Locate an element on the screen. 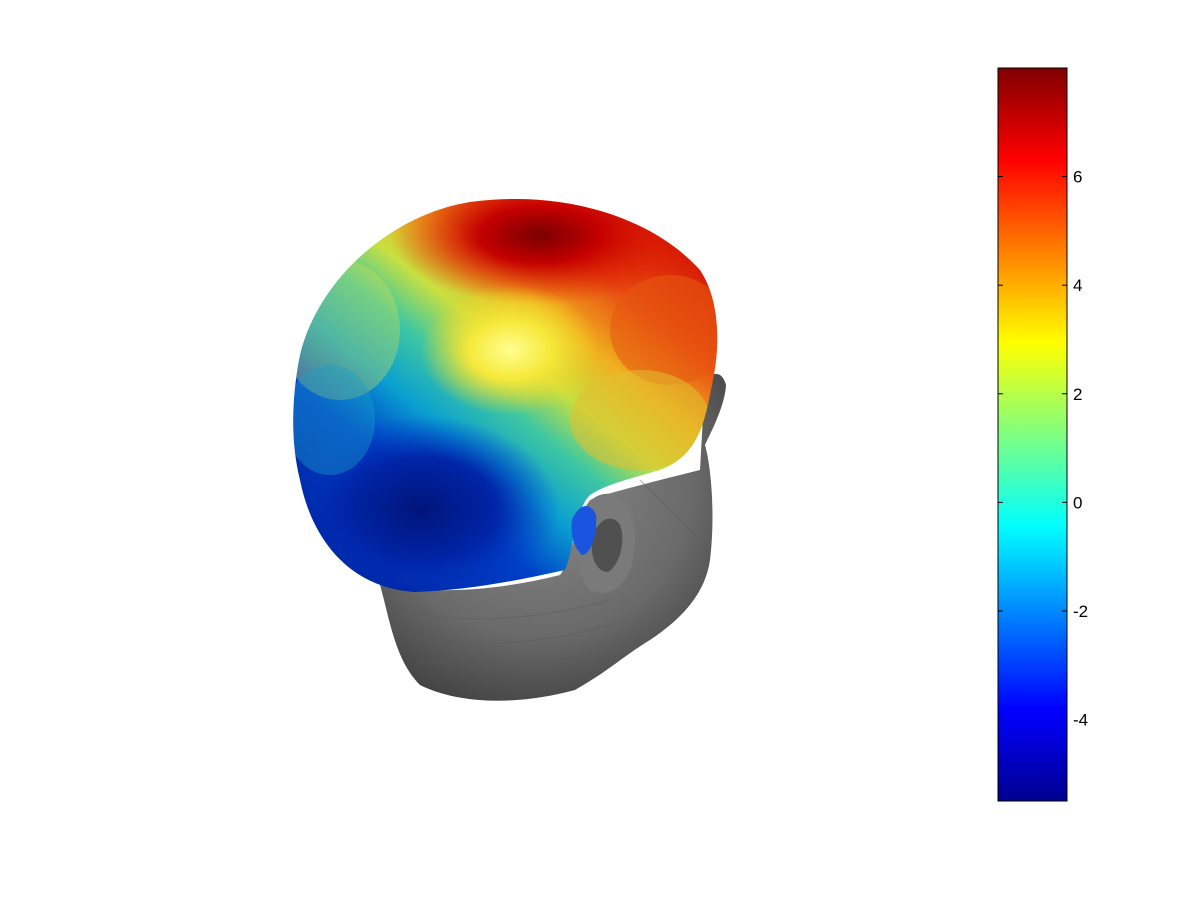  colorbar: 6 4 2 0 -2 -4 is located at coordinates (1042, 434).